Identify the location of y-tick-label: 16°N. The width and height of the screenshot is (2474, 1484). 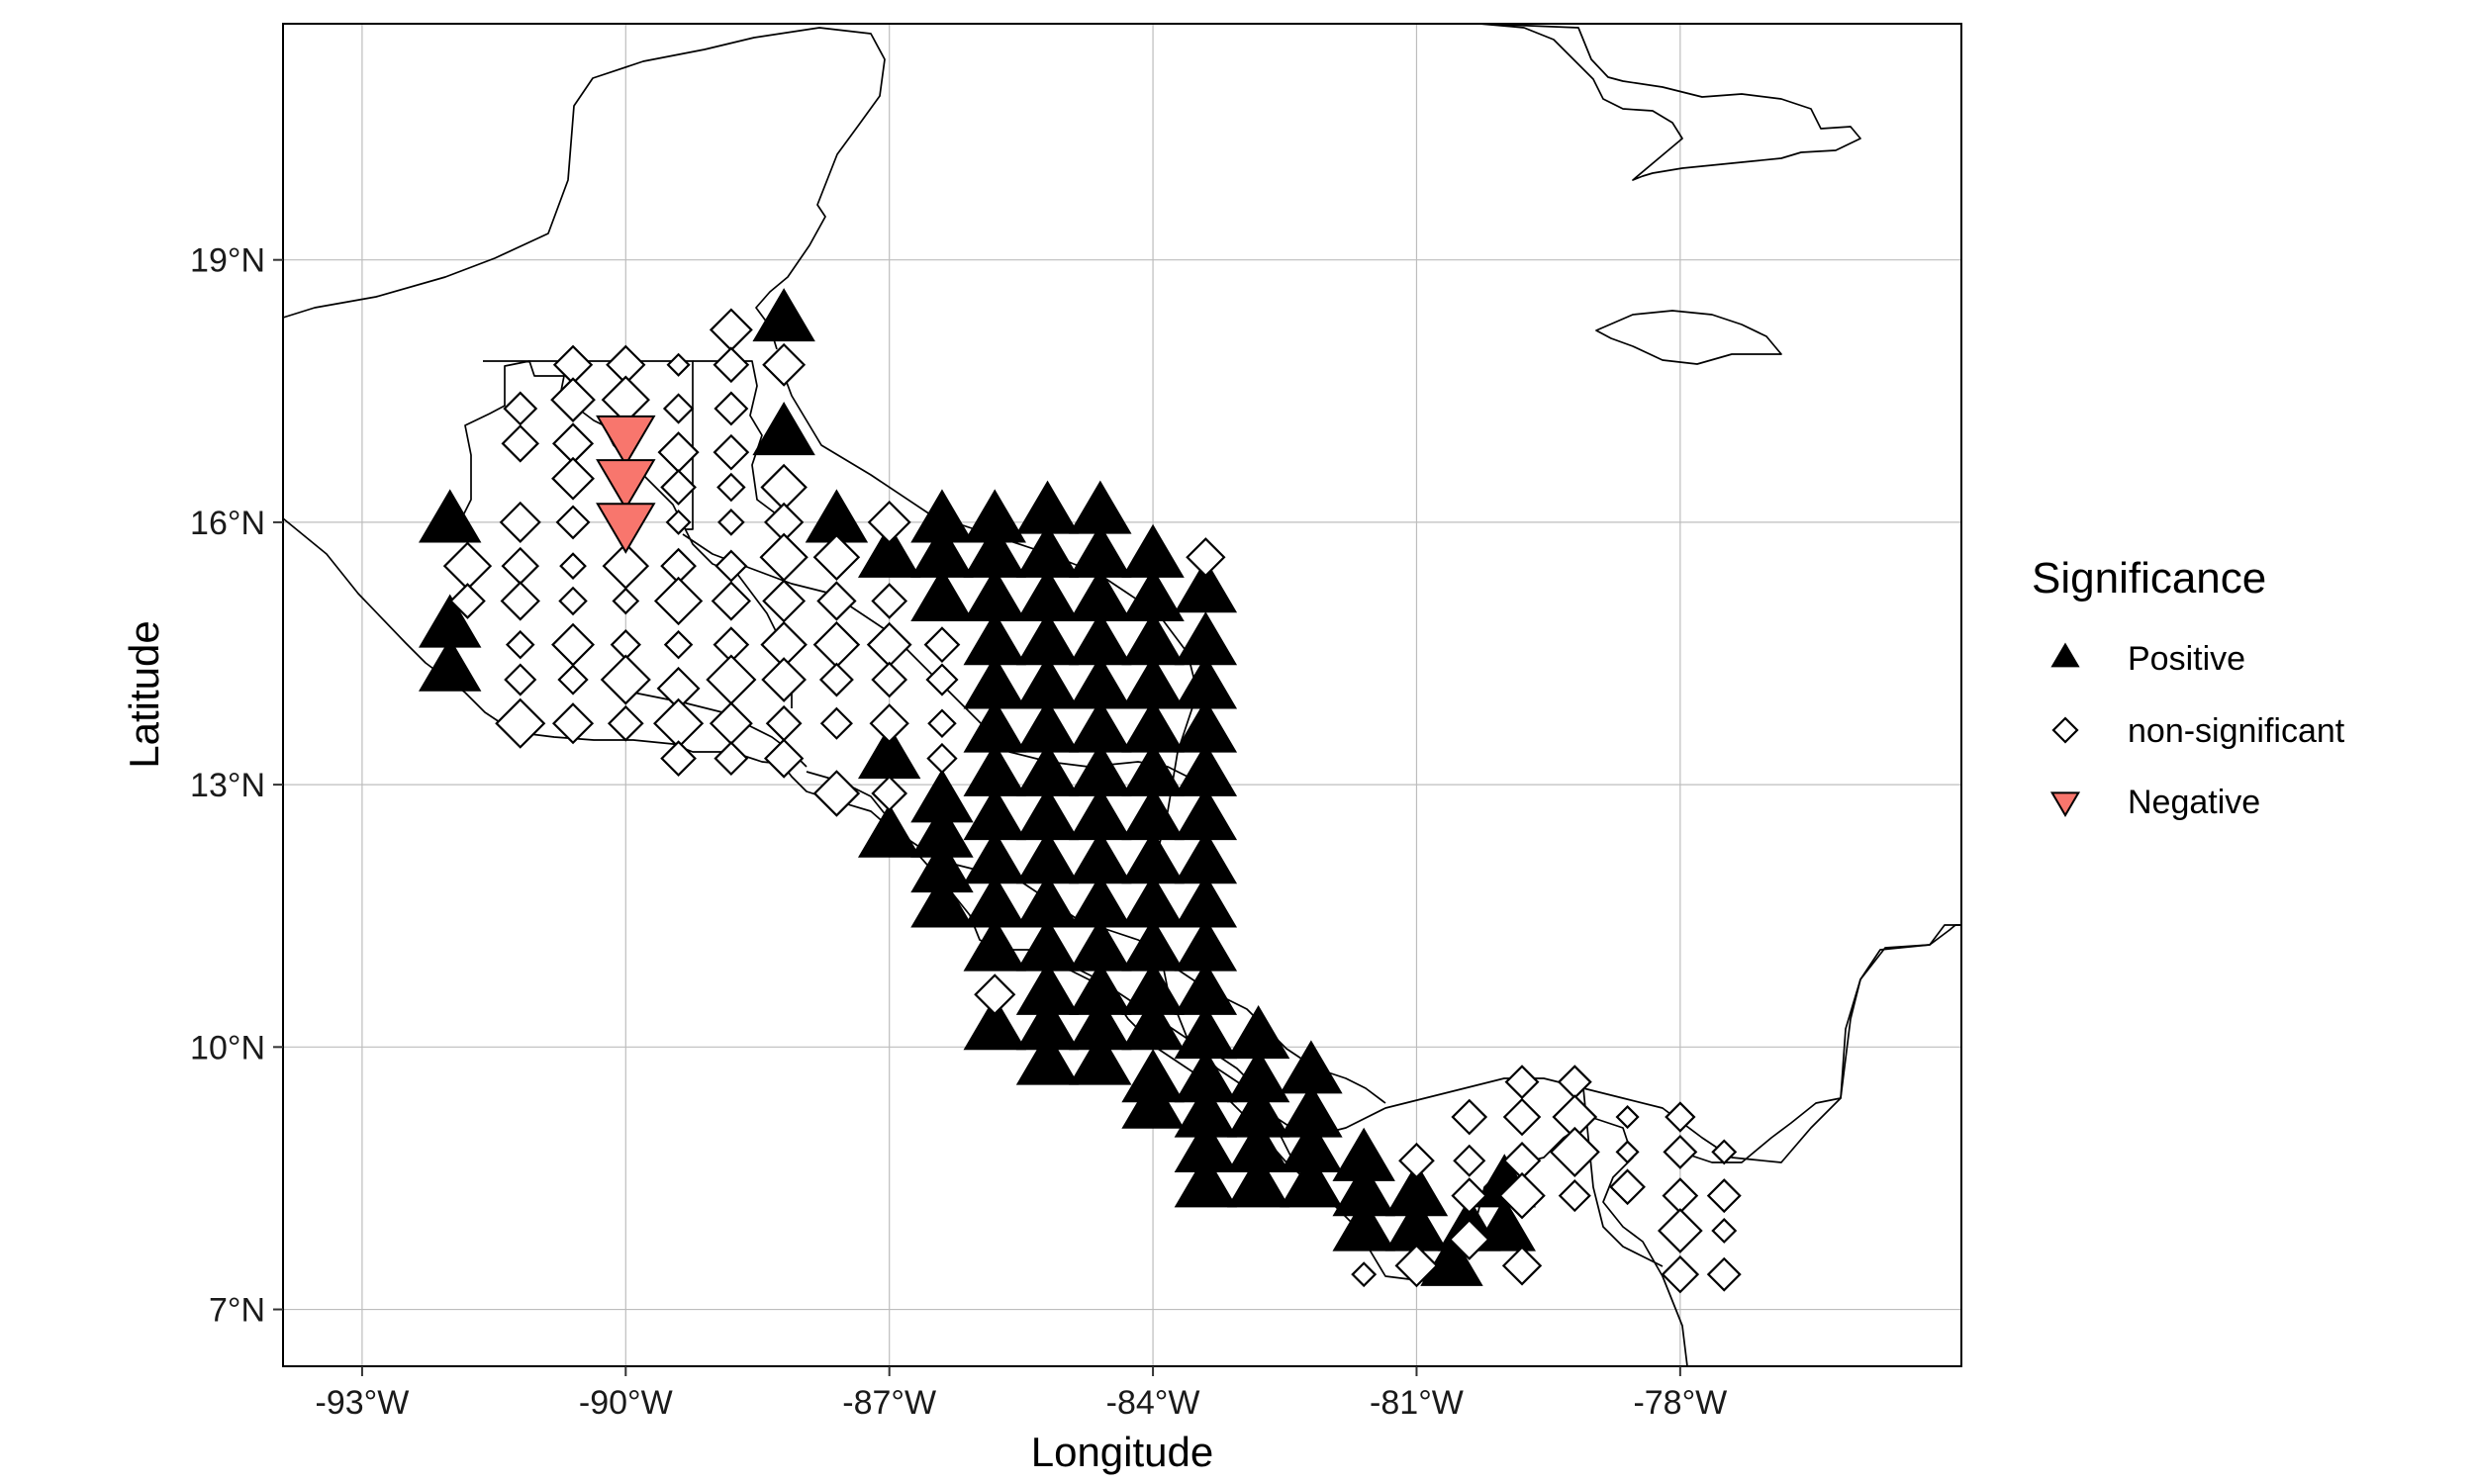
(228, 523).